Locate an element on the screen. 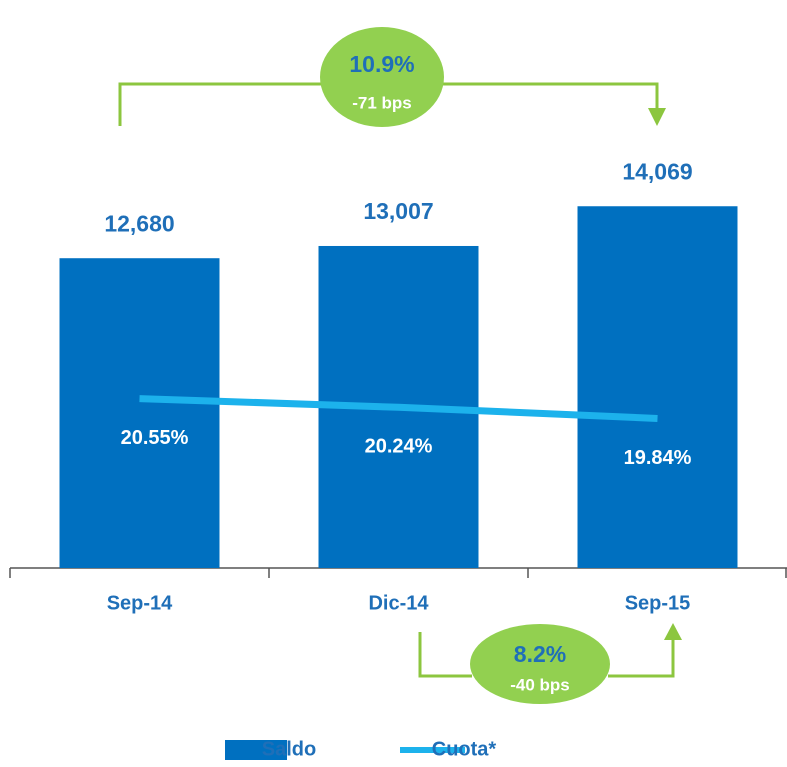 The width and height of the screenshot is (787, 767). line-value-label: 19.84% is located at coordinates (658, 458).